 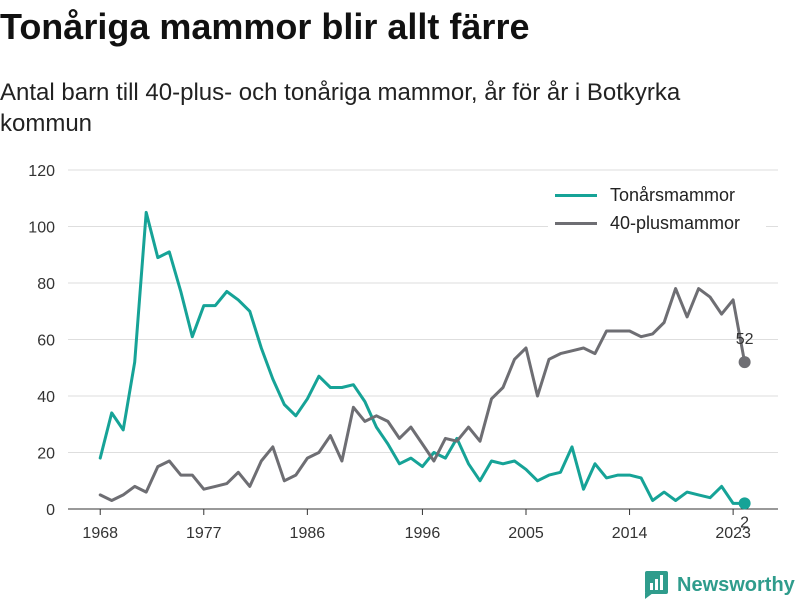 What do you see at coordinates (745, 339) in the screenshot?
I see `end-label-40-plusmammor: 52` at bounding box center [745, 339].